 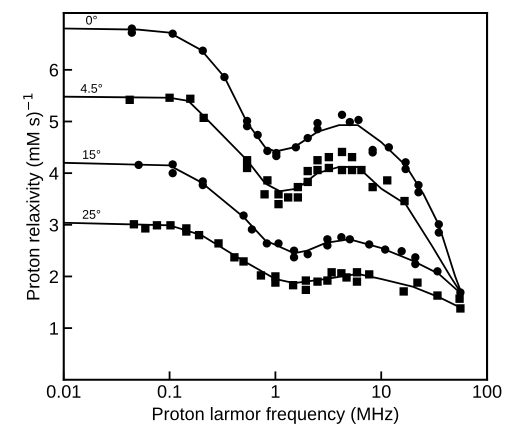 What do you see at coordinates (487, 391) in the screenshot?
I see `x-tick-label: 100` at bounding box center [487, 391].